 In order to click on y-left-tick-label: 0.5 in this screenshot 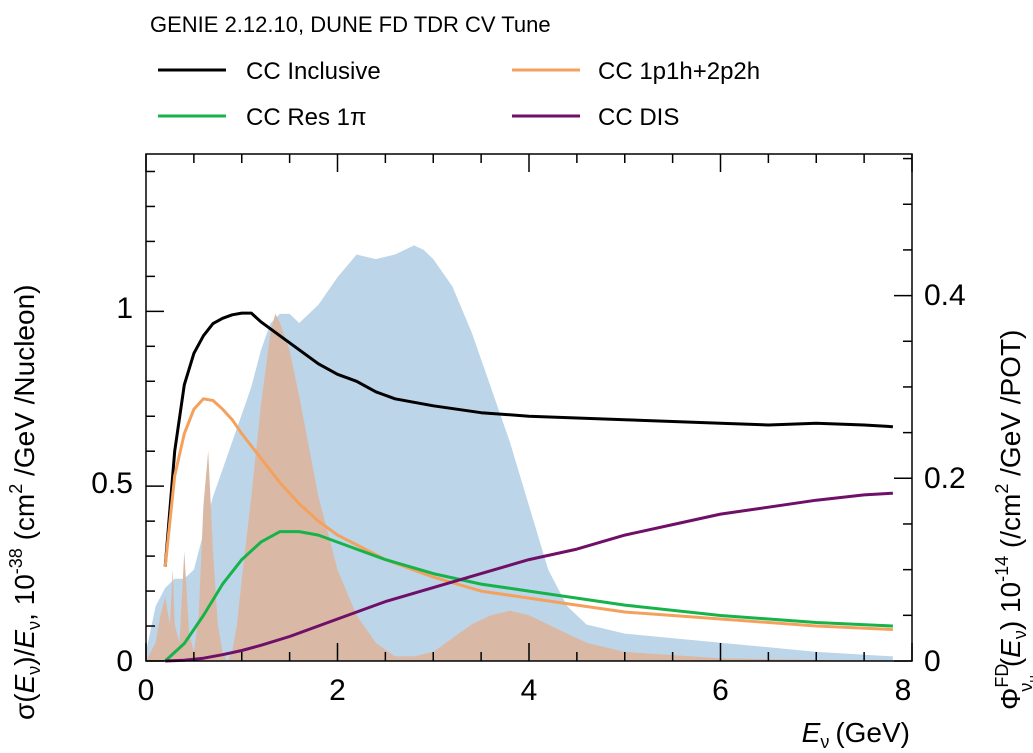, I will do `click(112, 483)`.